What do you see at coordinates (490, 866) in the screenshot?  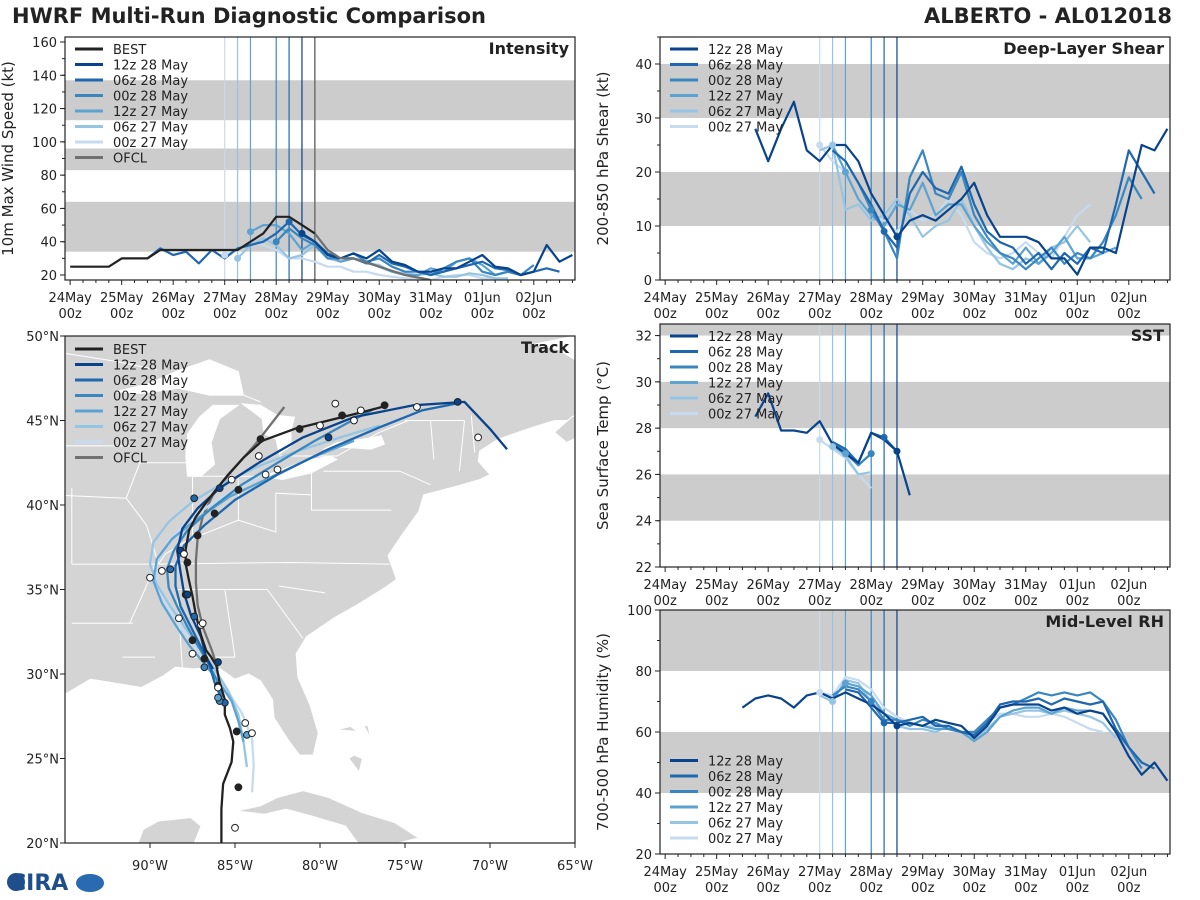 I see `x-tick-label: 70°W` at bounding box center [490, 866].